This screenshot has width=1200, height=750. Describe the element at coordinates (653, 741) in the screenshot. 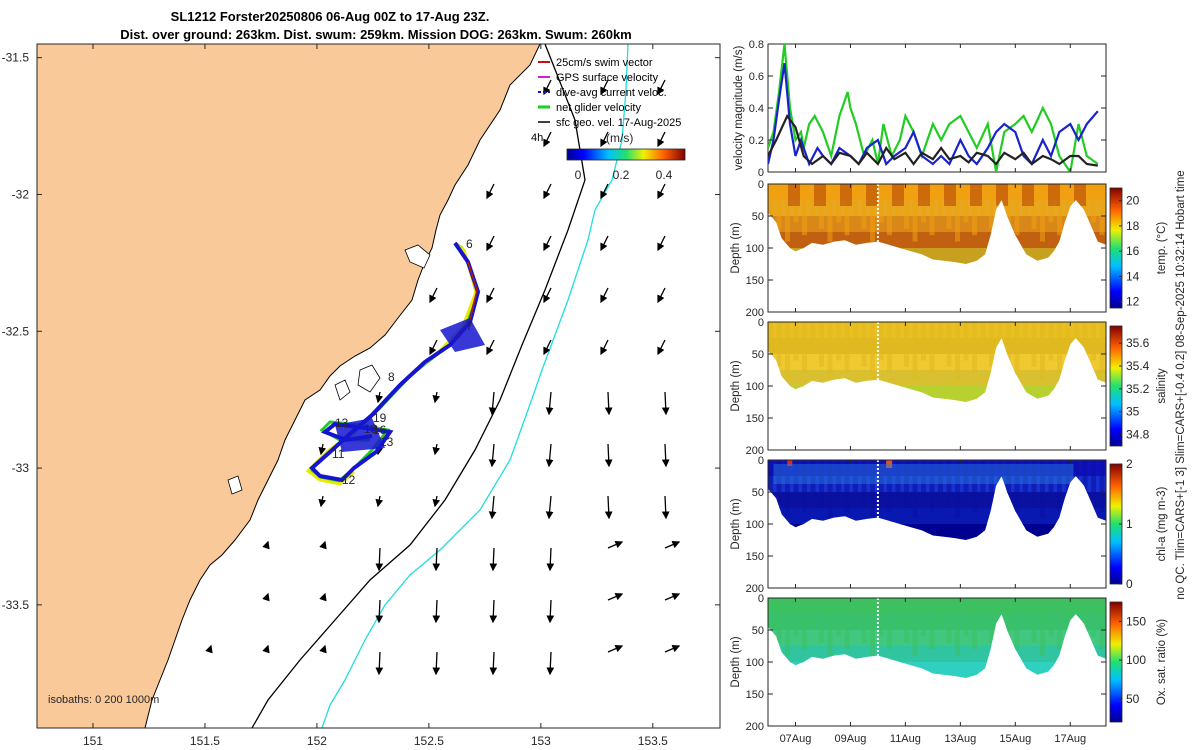

I see `lon-tick-label: 153.5` at that location.